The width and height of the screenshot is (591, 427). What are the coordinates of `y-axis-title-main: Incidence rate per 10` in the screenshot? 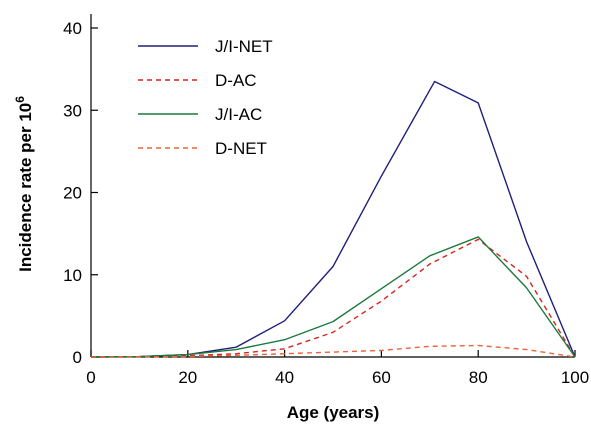 It's located at (25, 187).